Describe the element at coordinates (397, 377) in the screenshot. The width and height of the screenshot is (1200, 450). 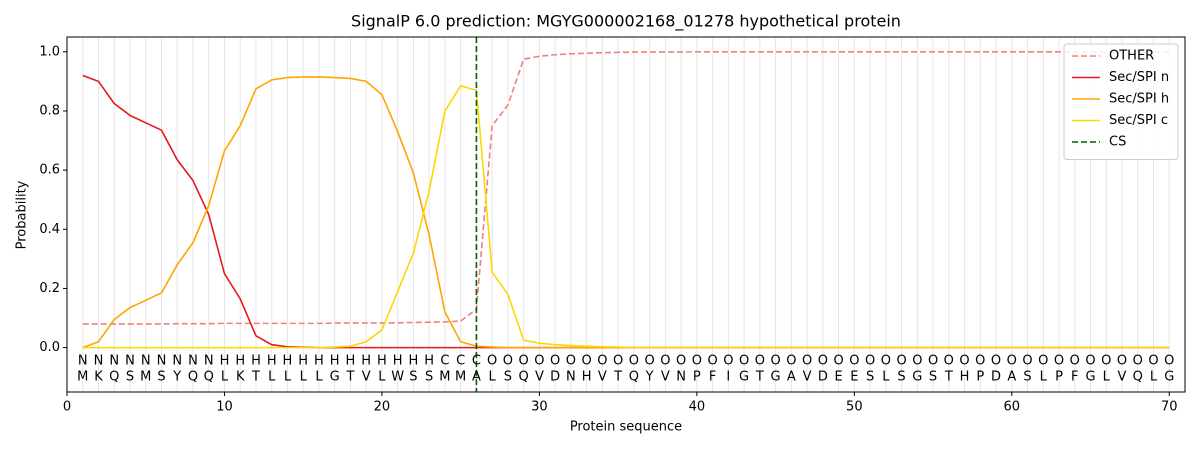
I see `residue: W` at that location.